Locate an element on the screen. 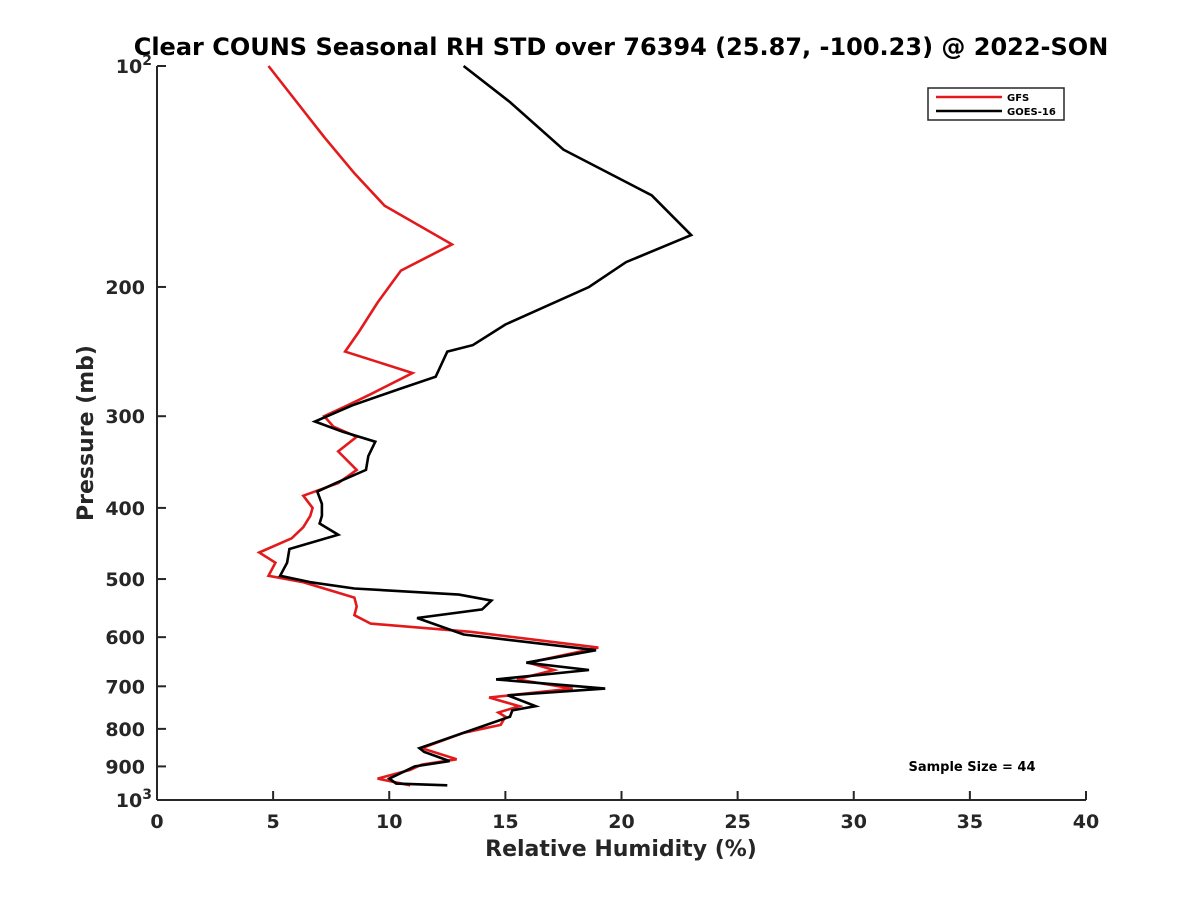  x-tick-label: 0 is located at coordinates (156, 822).